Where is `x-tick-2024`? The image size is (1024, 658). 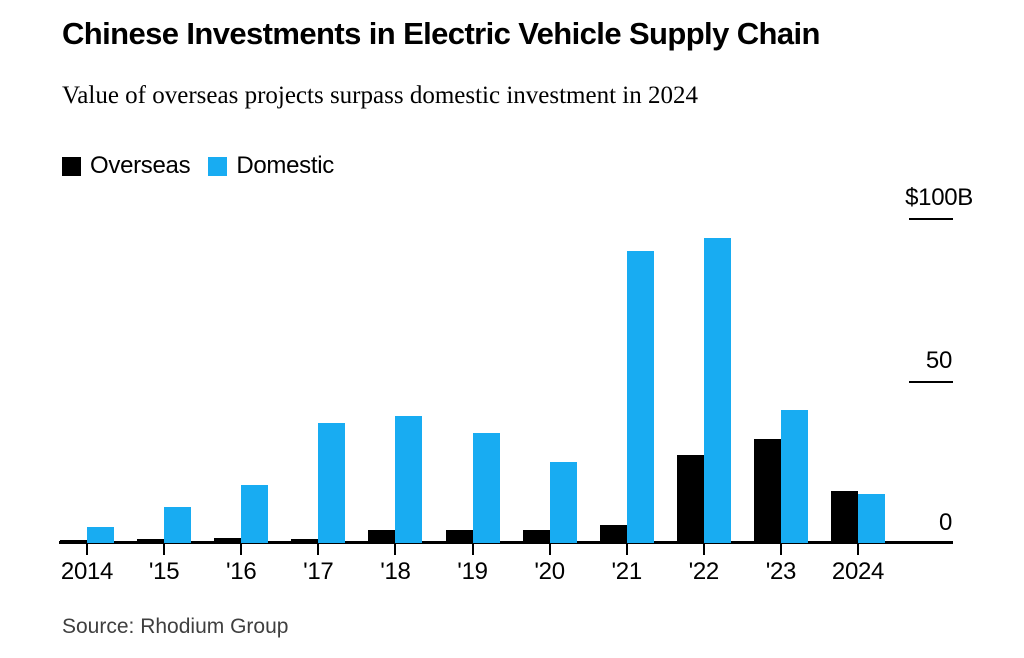
x-tick-2024 is located at coordinates (858, 549).